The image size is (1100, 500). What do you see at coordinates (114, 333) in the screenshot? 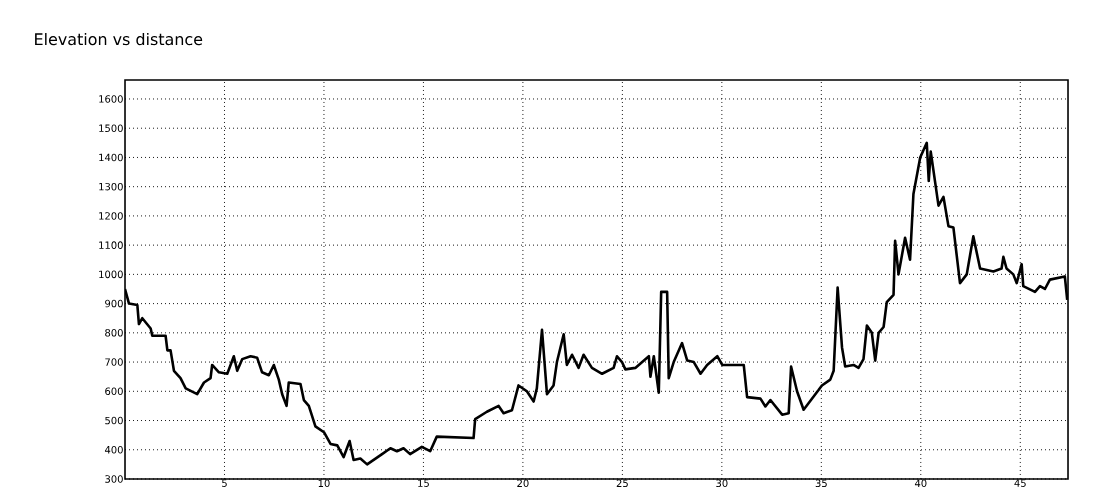
I see `y-tick-label: 800` at bounding box center [114, 333].